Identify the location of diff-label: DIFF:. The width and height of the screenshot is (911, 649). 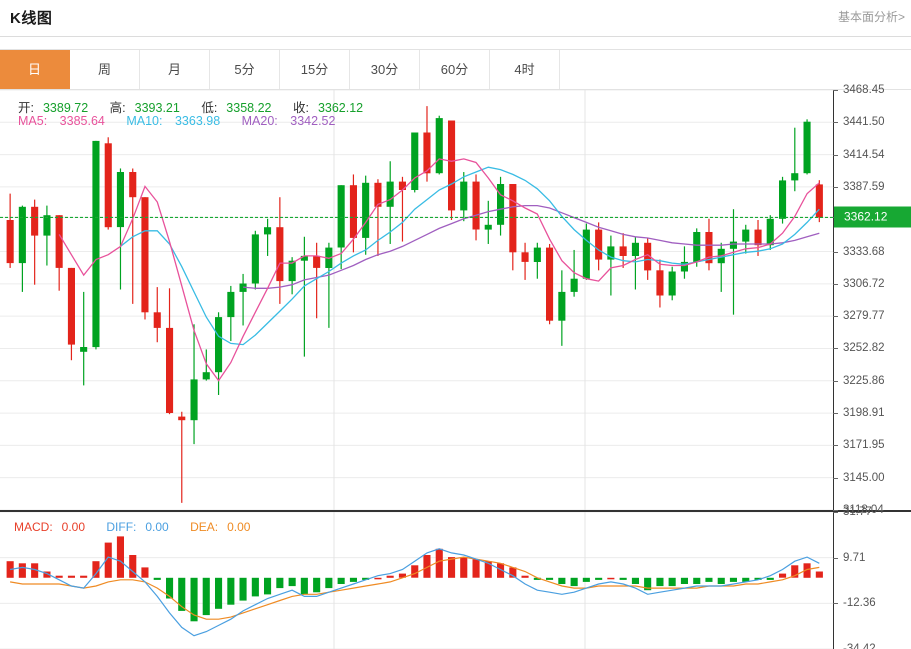
(121, 527).